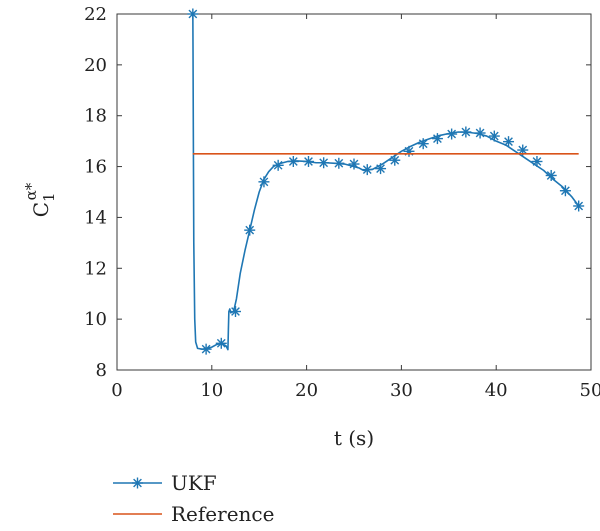  I want to click on y-axis-title-superscript: α*, so click(31, 191).